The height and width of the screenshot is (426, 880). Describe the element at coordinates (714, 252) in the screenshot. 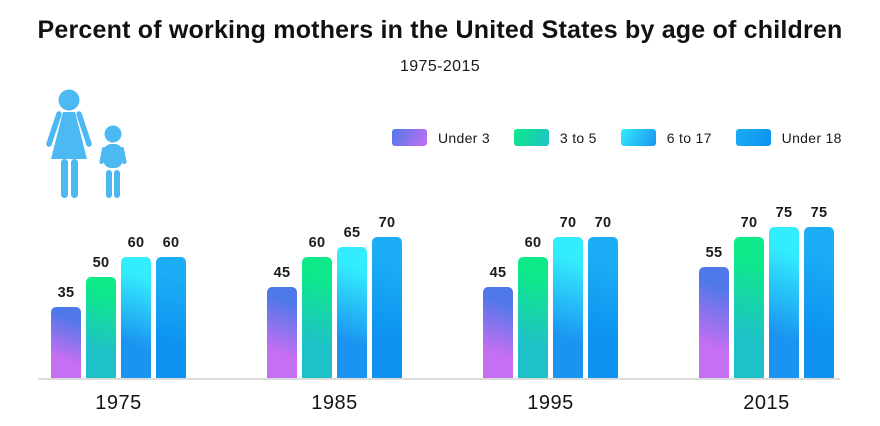

I see `bar-value-label: 55` at that location.